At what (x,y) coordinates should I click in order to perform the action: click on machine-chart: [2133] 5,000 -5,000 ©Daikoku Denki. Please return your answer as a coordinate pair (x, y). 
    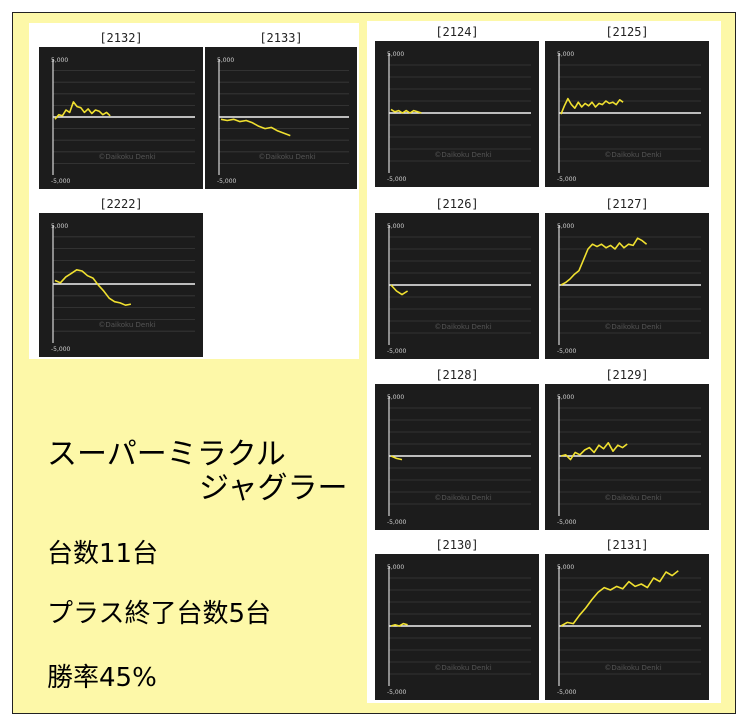
    Looking at the image, I should click on (281, 110).